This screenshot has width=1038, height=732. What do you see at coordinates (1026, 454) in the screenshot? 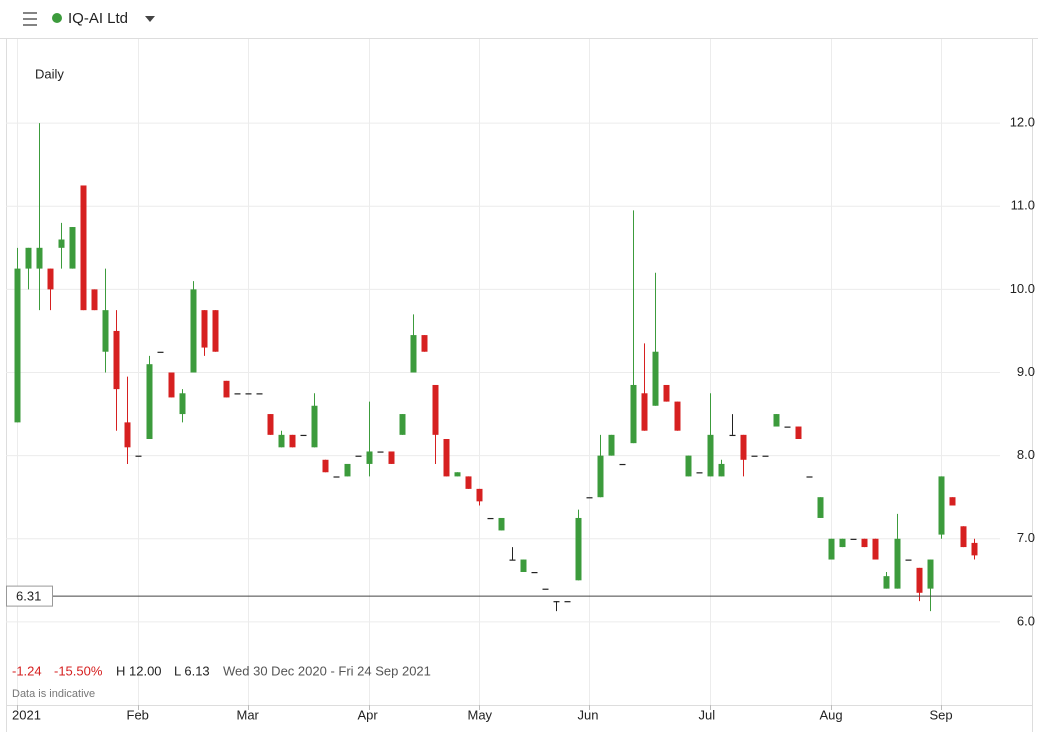
I see `y-tick-label: 8.0` at bounding box center [1026, 454].